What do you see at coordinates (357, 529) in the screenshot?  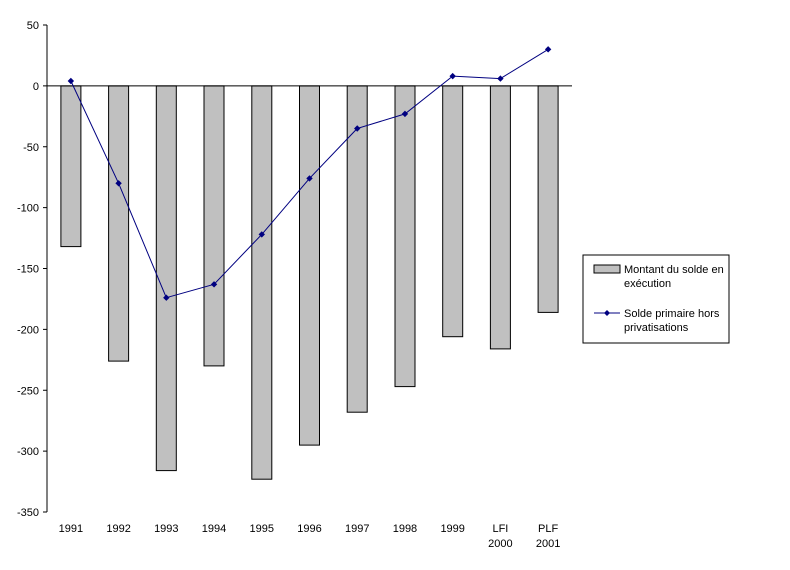 I see `x-tick-label: 1997` at bounding box center [357, 529].